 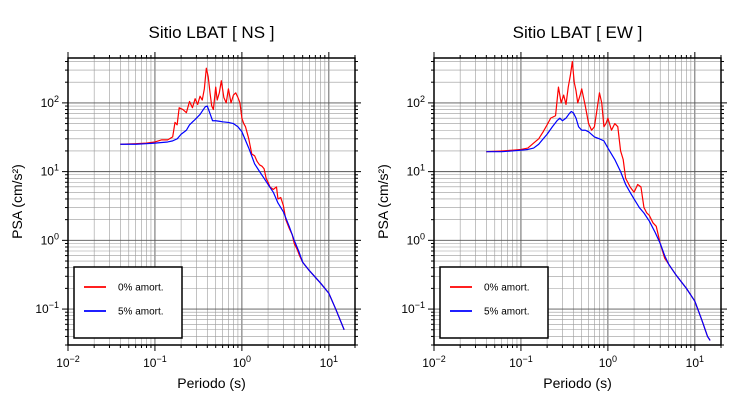 What do you see at coordinates (212, 32) in the screenshot?
I see `chart-title: Sitio LBAT [ NS ]` at bounding box center [212, 32].